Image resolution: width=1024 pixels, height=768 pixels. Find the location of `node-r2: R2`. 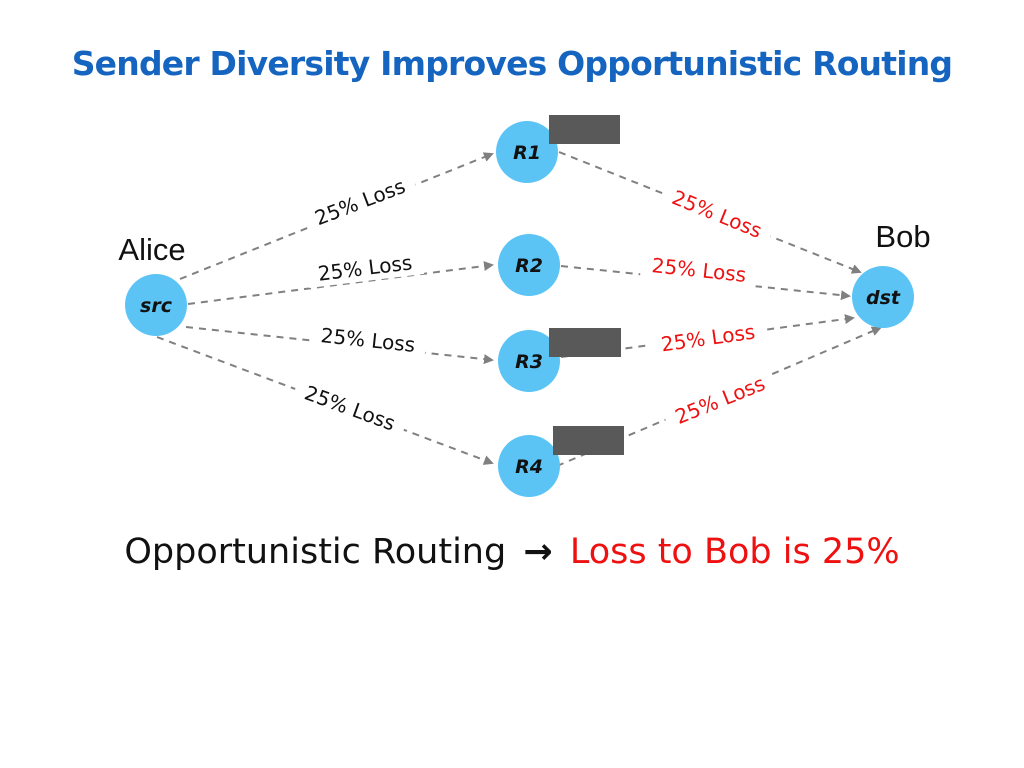

node-r2: R2 is located at coordinates (529, 265).